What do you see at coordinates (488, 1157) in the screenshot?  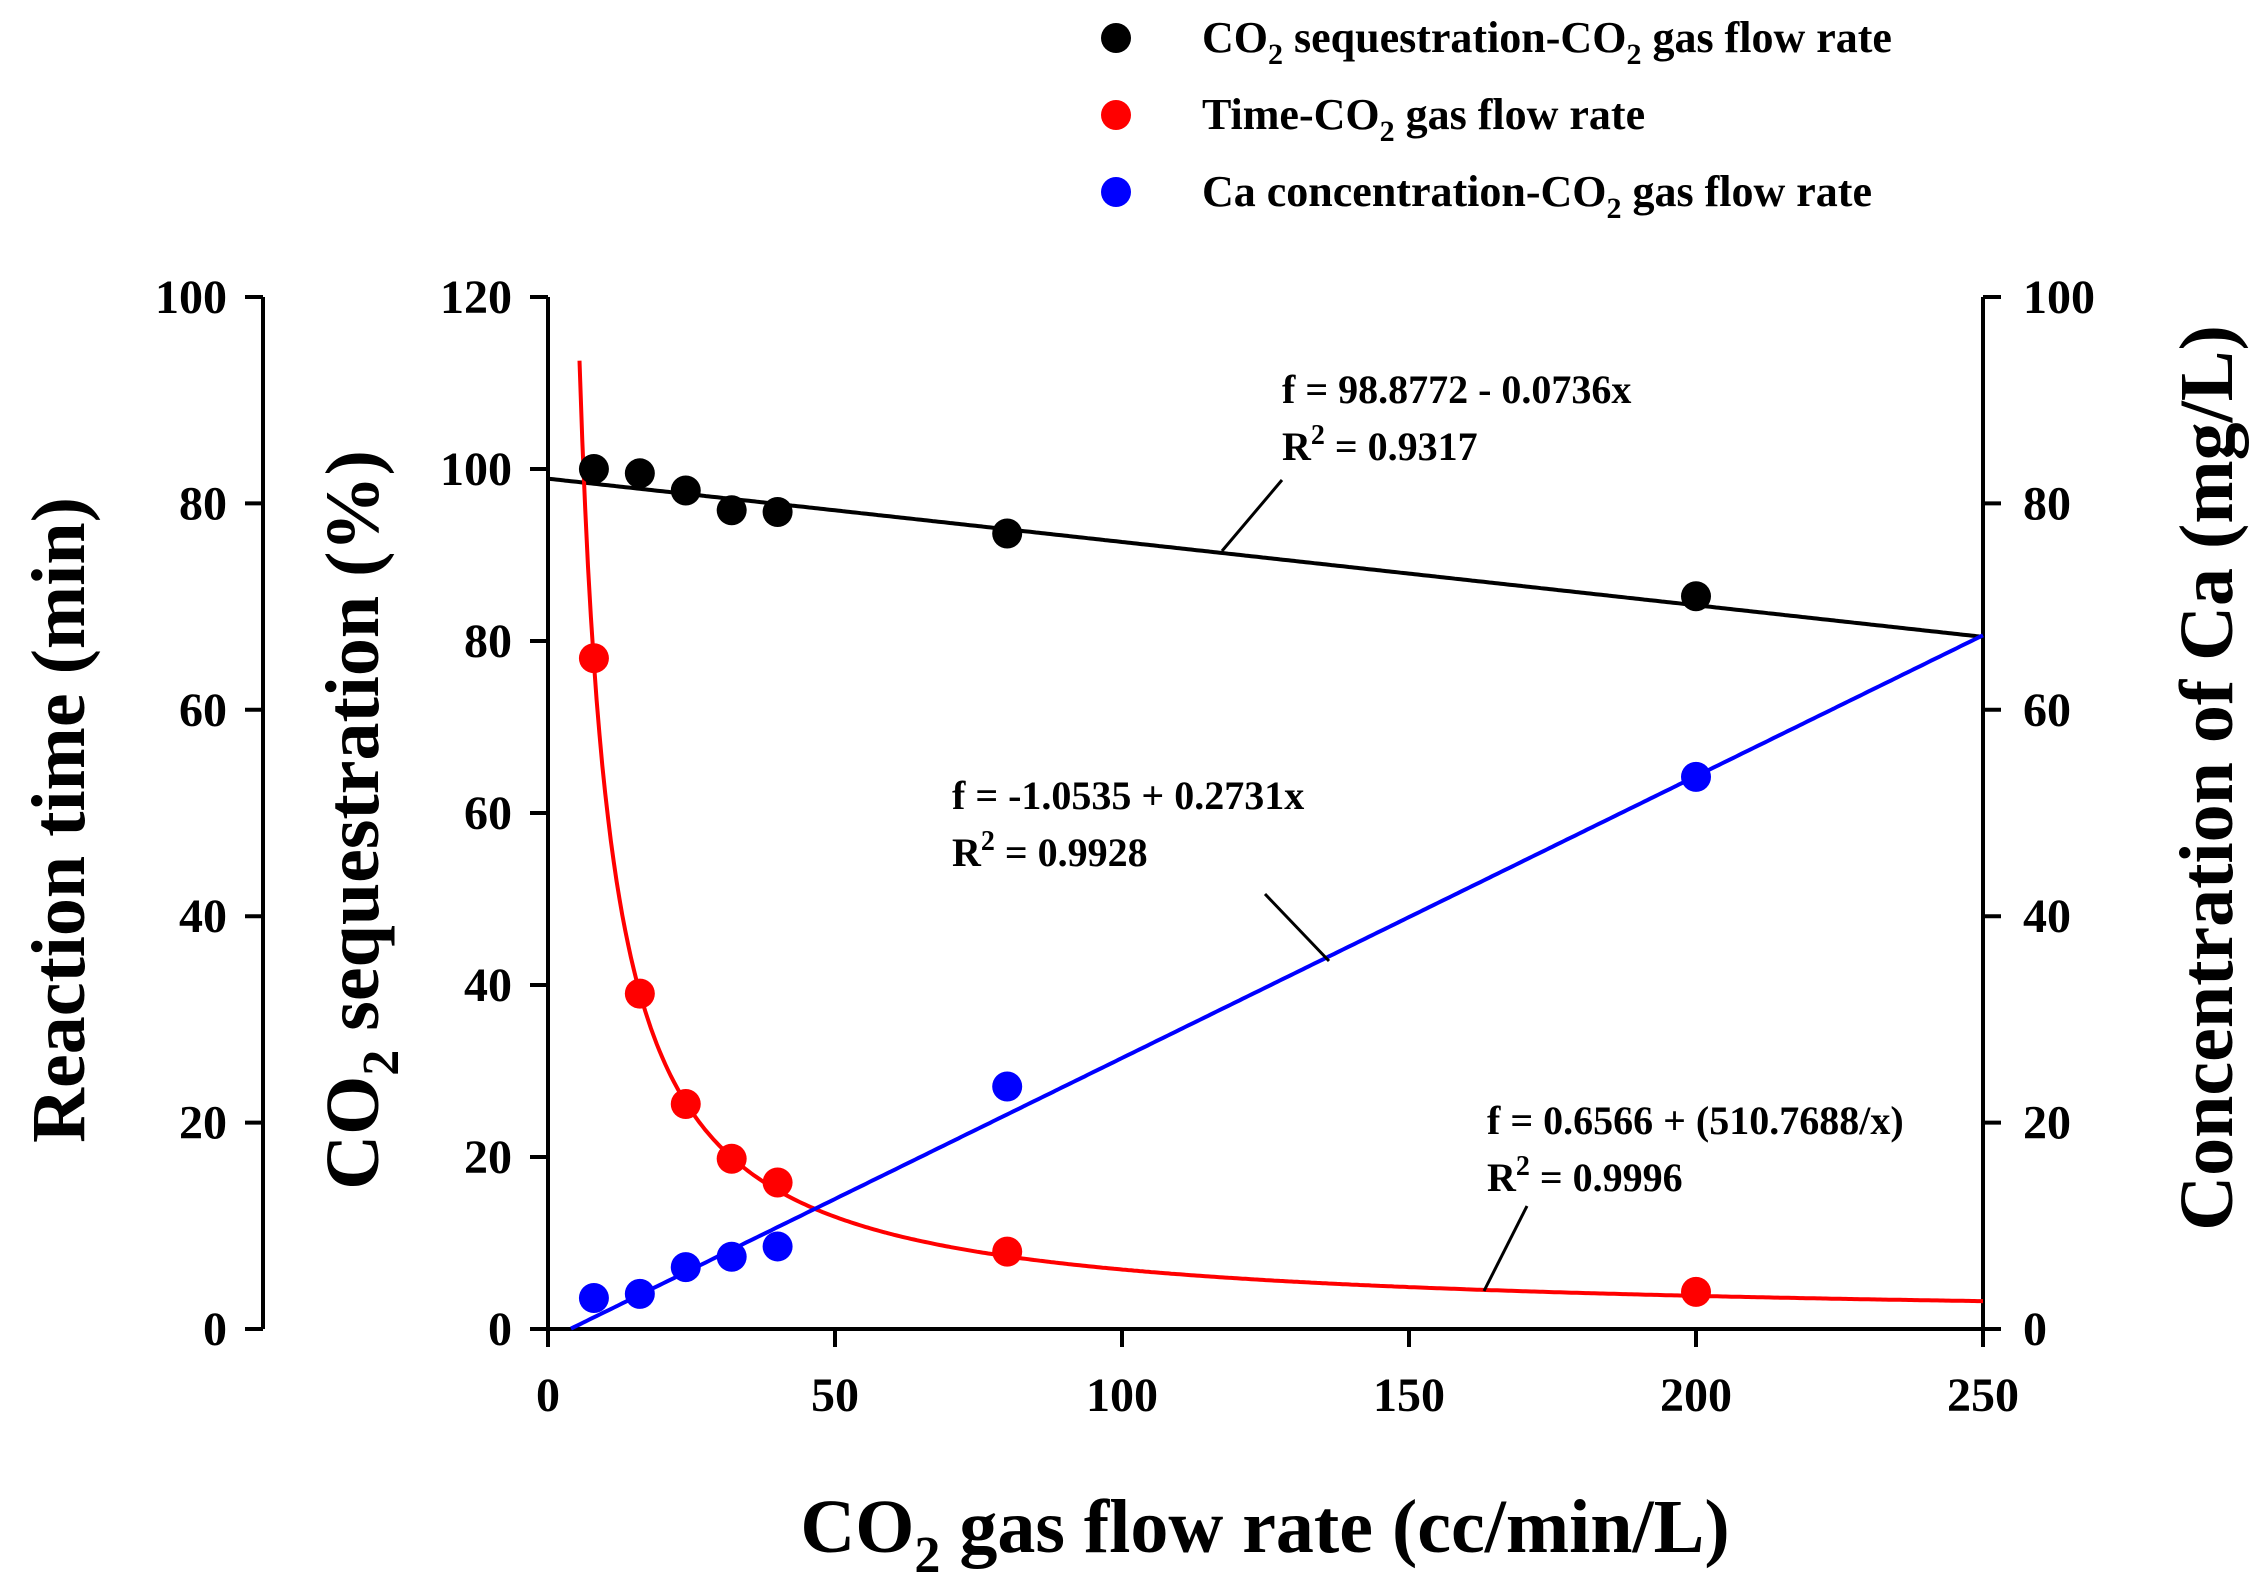 I see `seq-tick-label: 20` at bounding box center [488, 1157].